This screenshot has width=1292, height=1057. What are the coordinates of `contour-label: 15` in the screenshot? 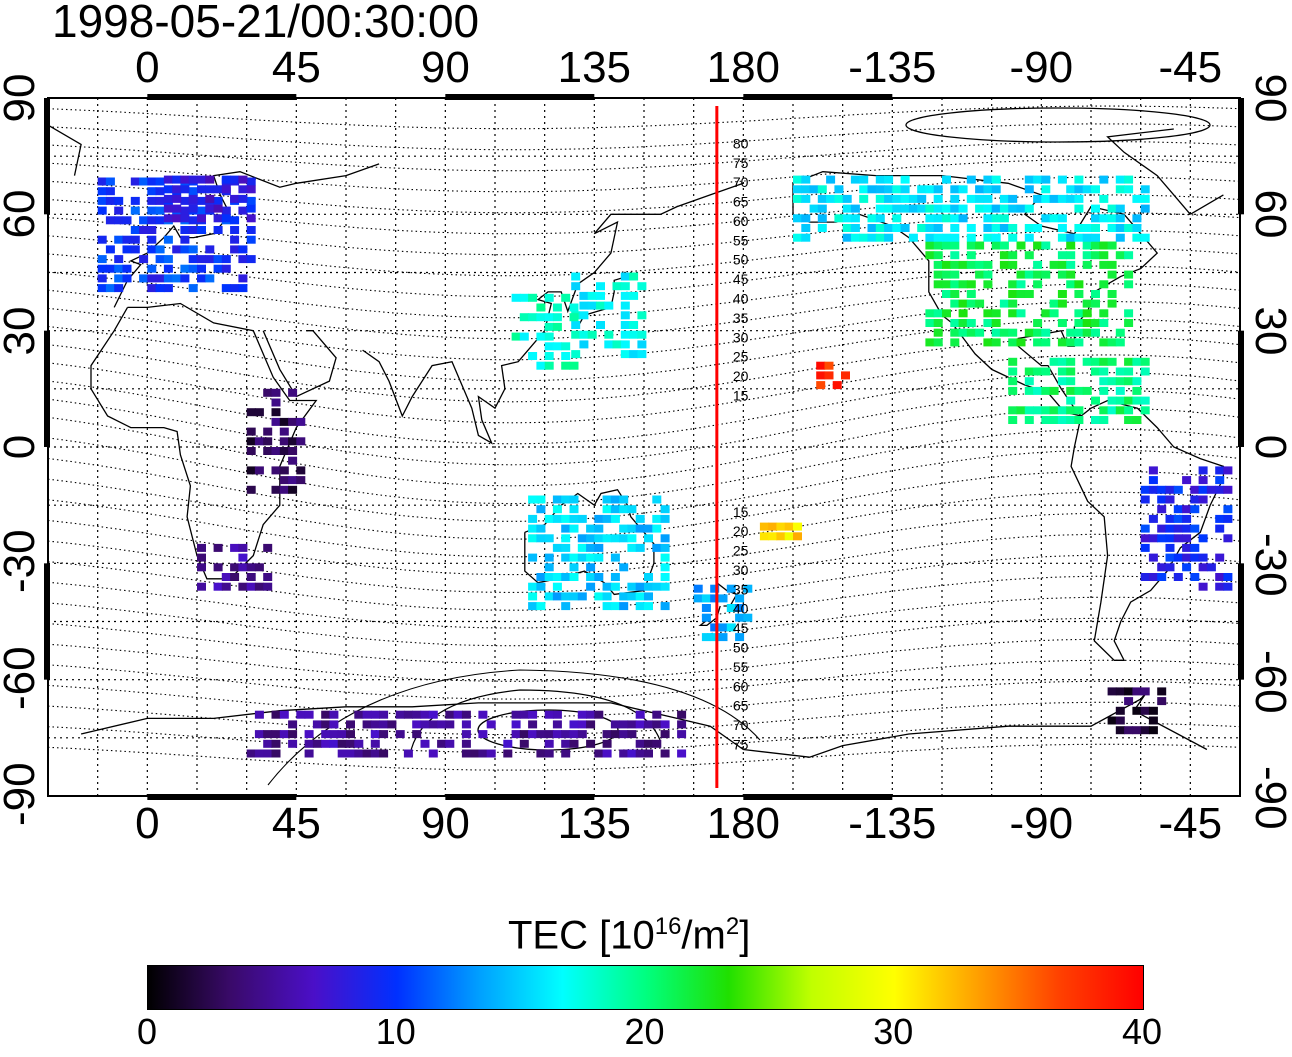 It's located at (741, 395).